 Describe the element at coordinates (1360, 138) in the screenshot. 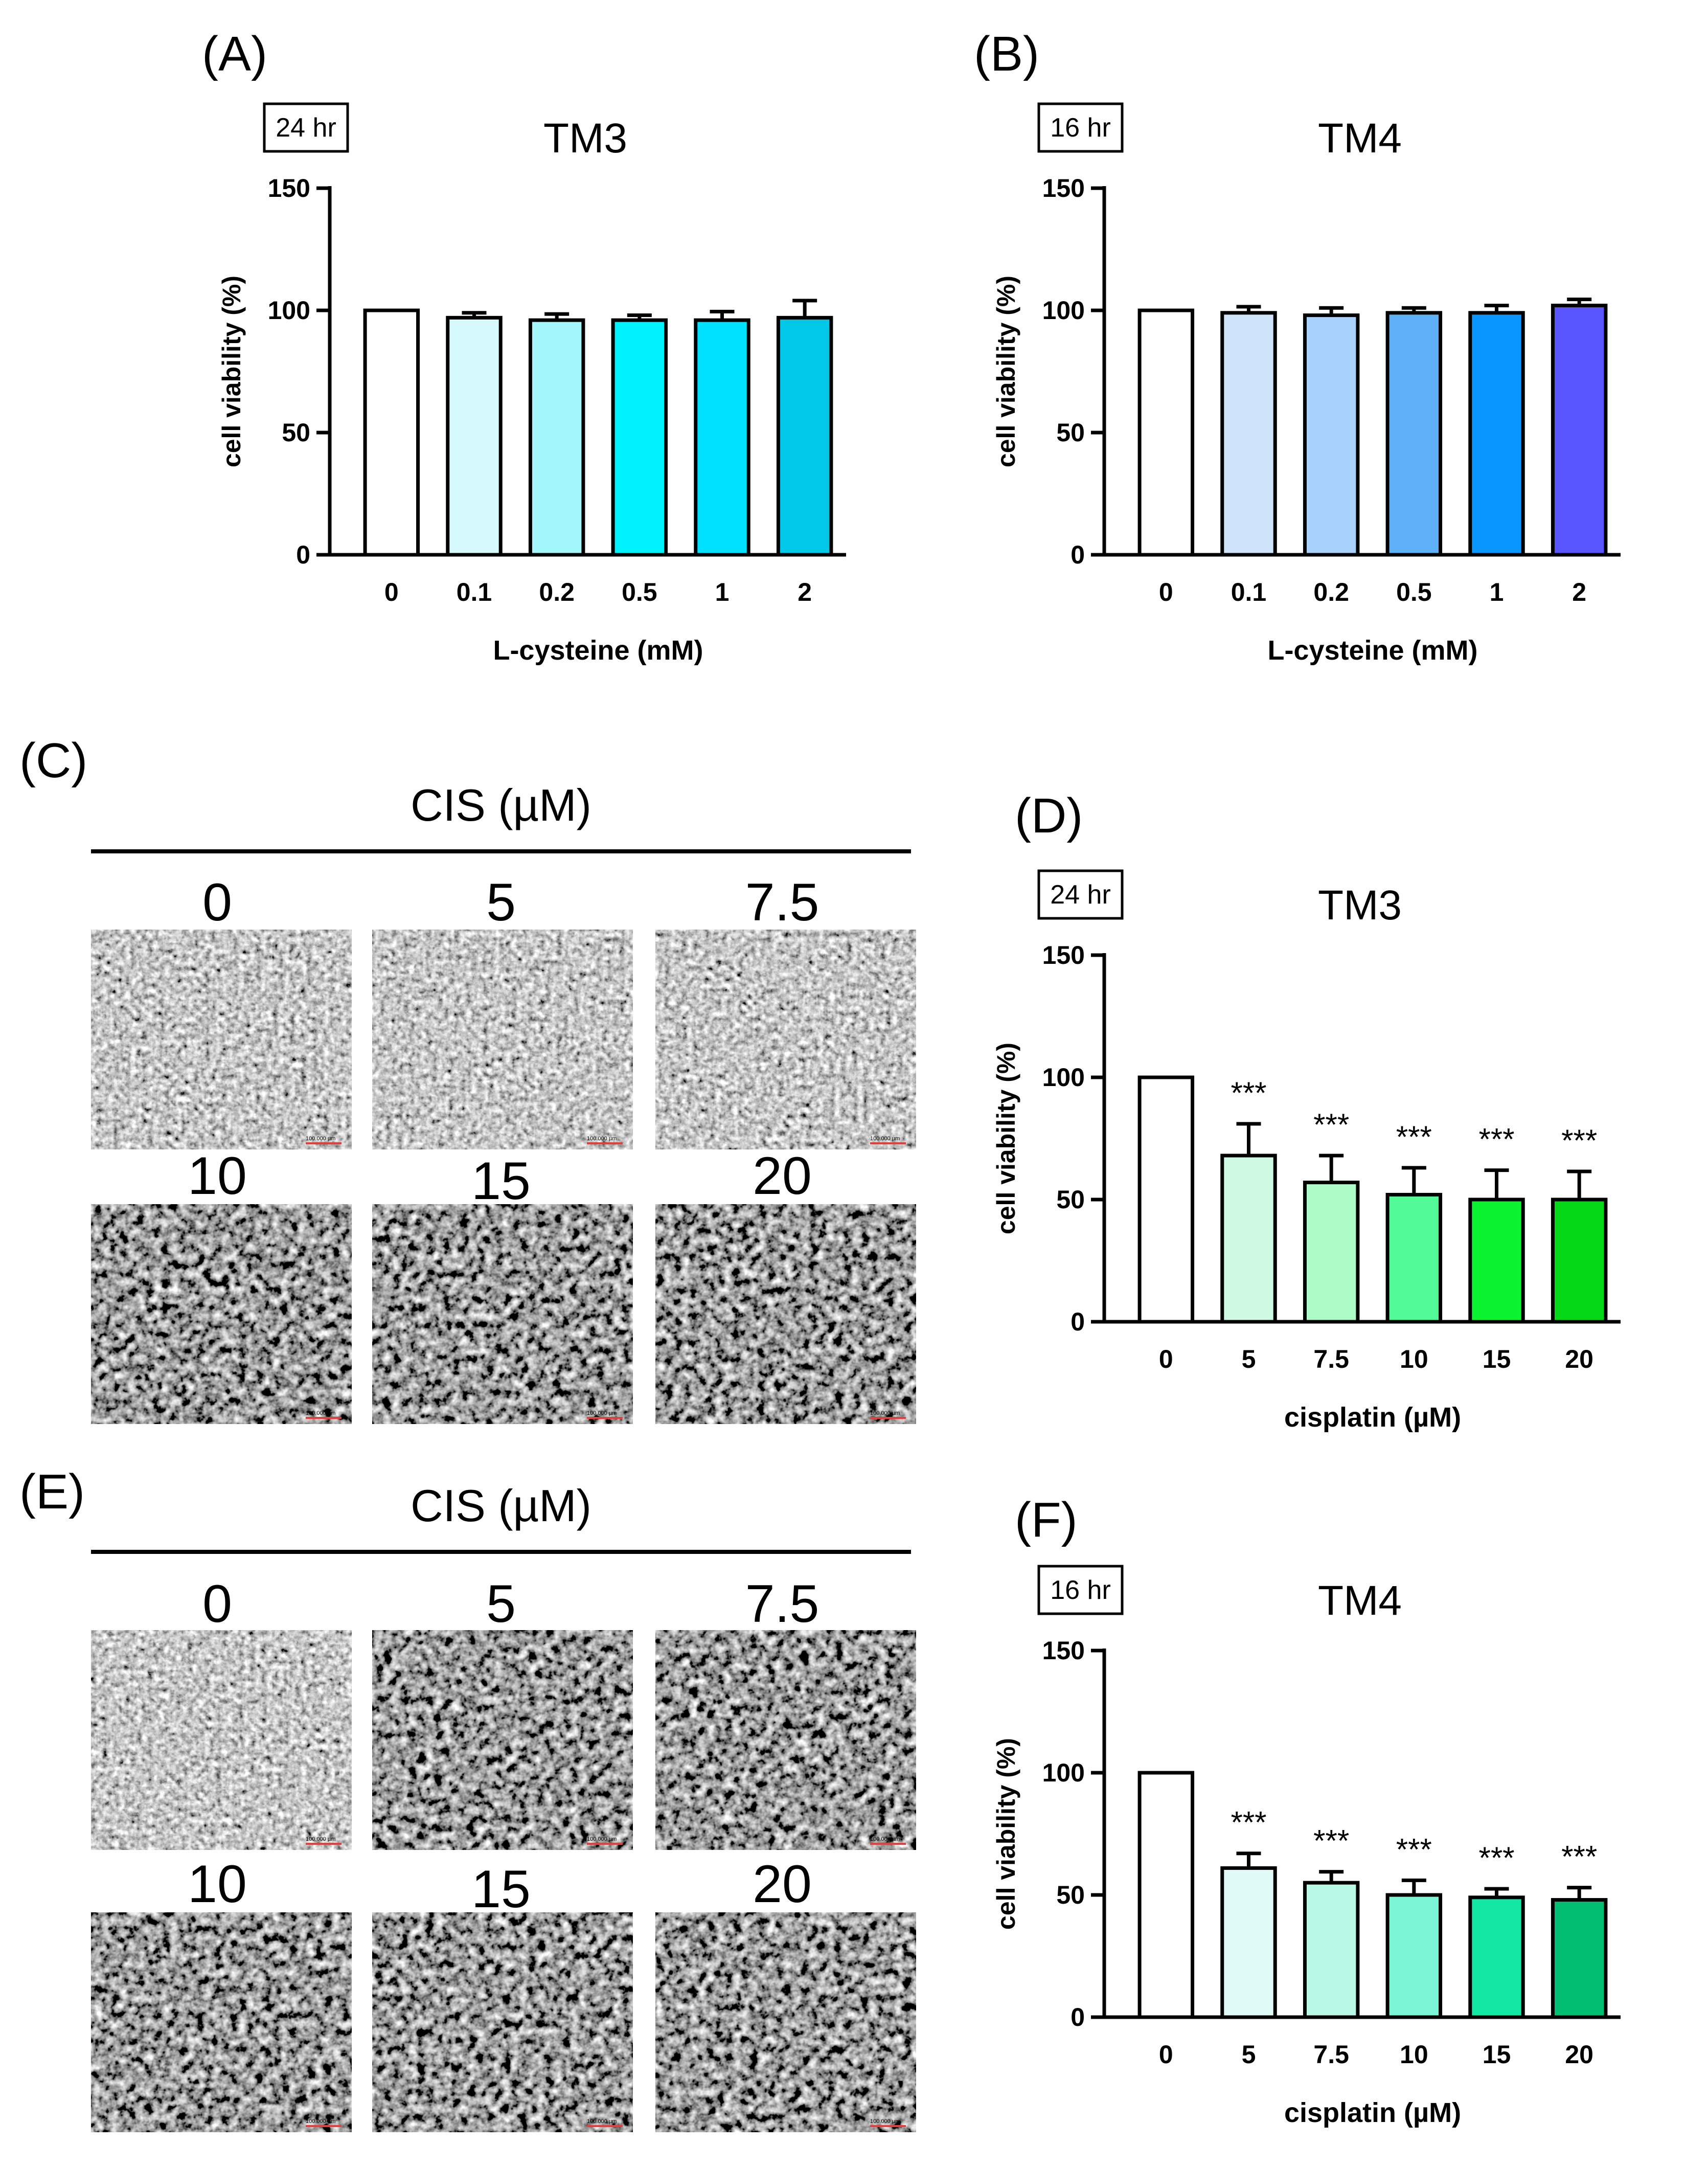

I see `chart-title: TM4` at that location.